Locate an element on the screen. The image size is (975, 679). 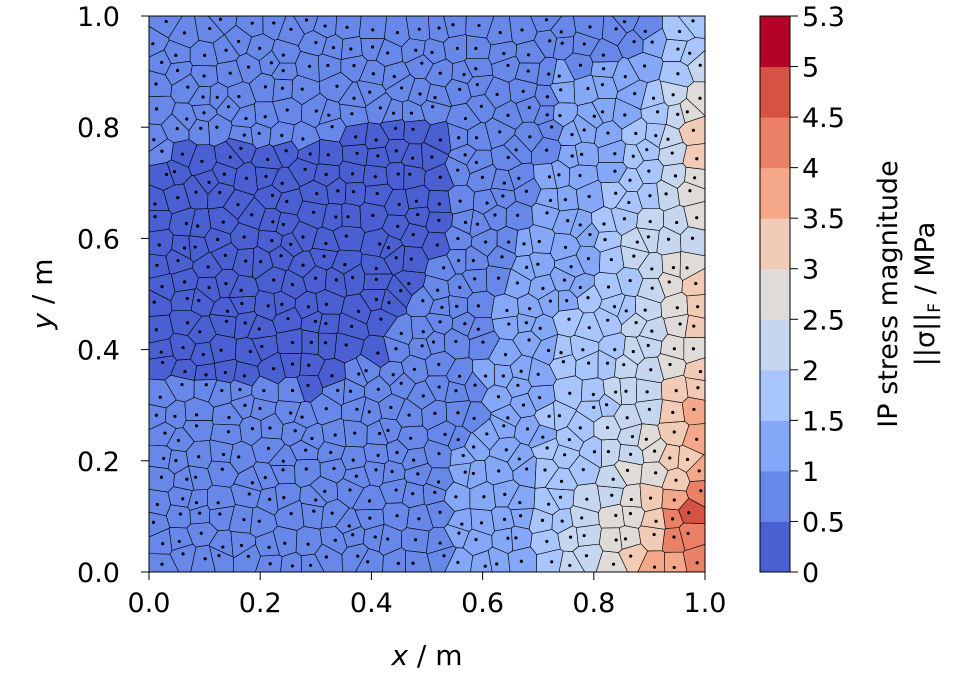
colorbar-tick-label: 2 is located at coordinates (810, 371).